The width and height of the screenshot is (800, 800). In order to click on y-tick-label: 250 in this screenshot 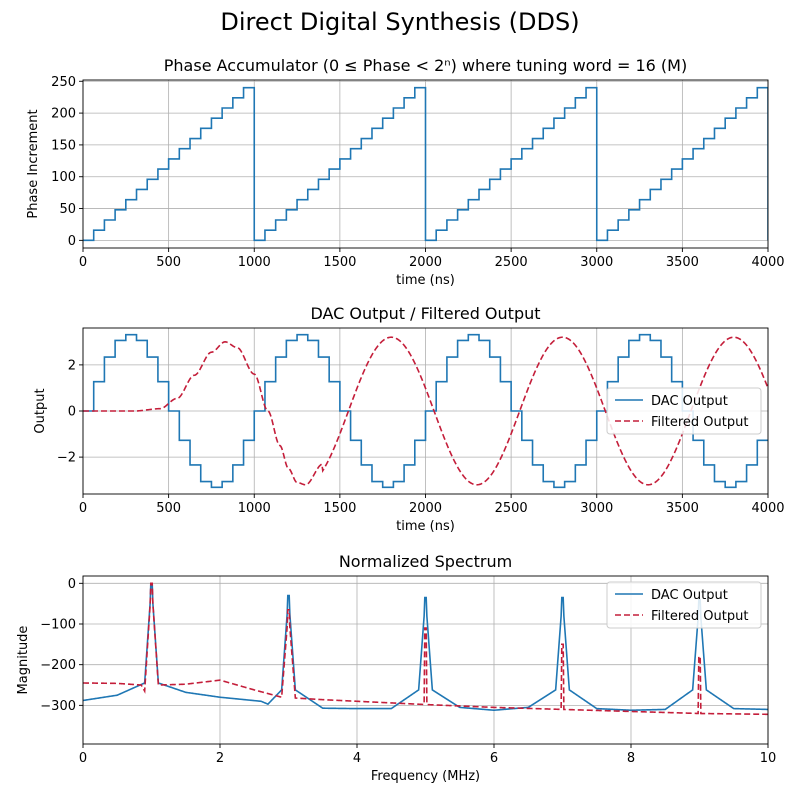, I will do `click(63, 82)`.